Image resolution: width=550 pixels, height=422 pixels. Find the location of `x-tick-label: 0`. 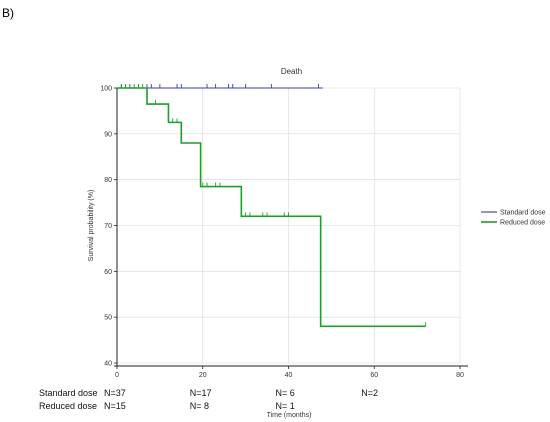

x-tick-label: 0 is located at coordinates (117, 375).